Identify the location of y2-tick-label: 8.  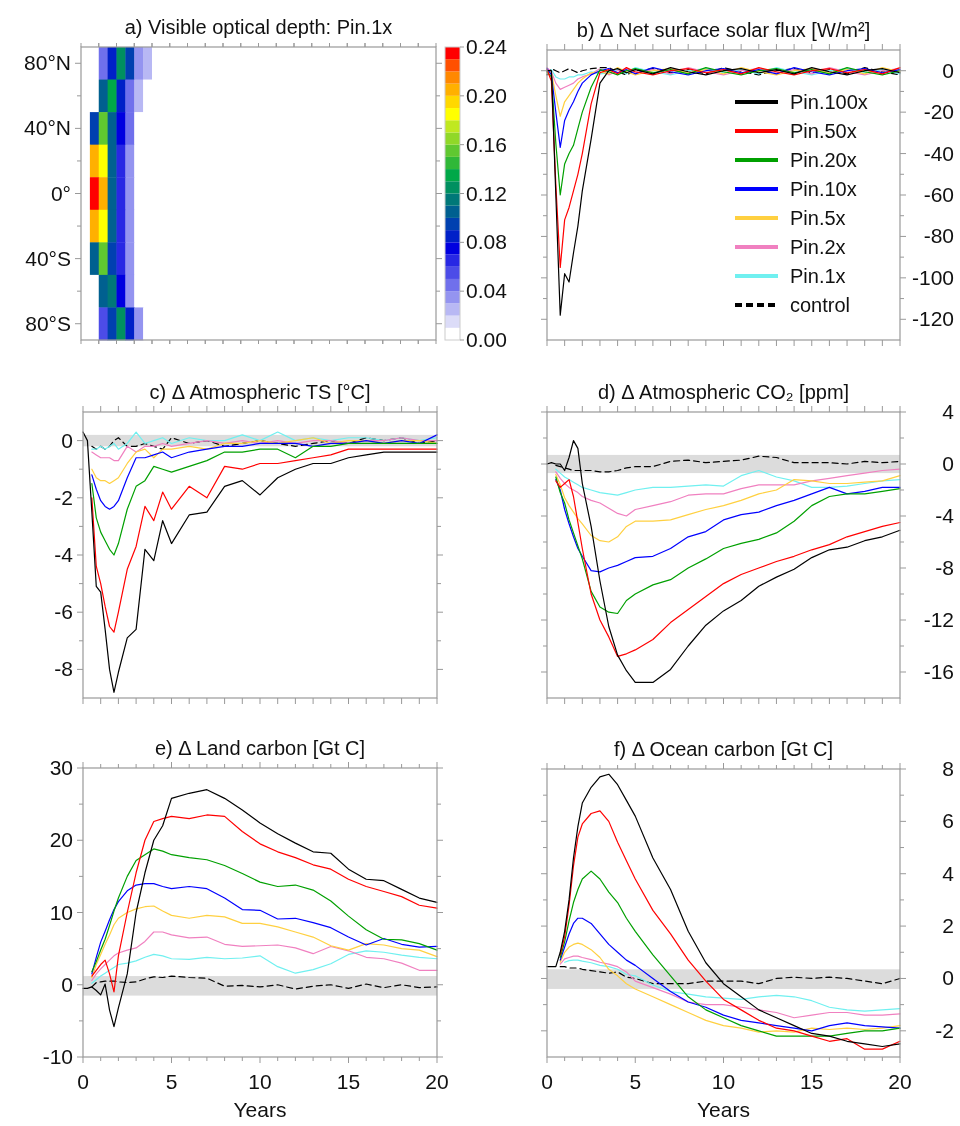
(948, 768).